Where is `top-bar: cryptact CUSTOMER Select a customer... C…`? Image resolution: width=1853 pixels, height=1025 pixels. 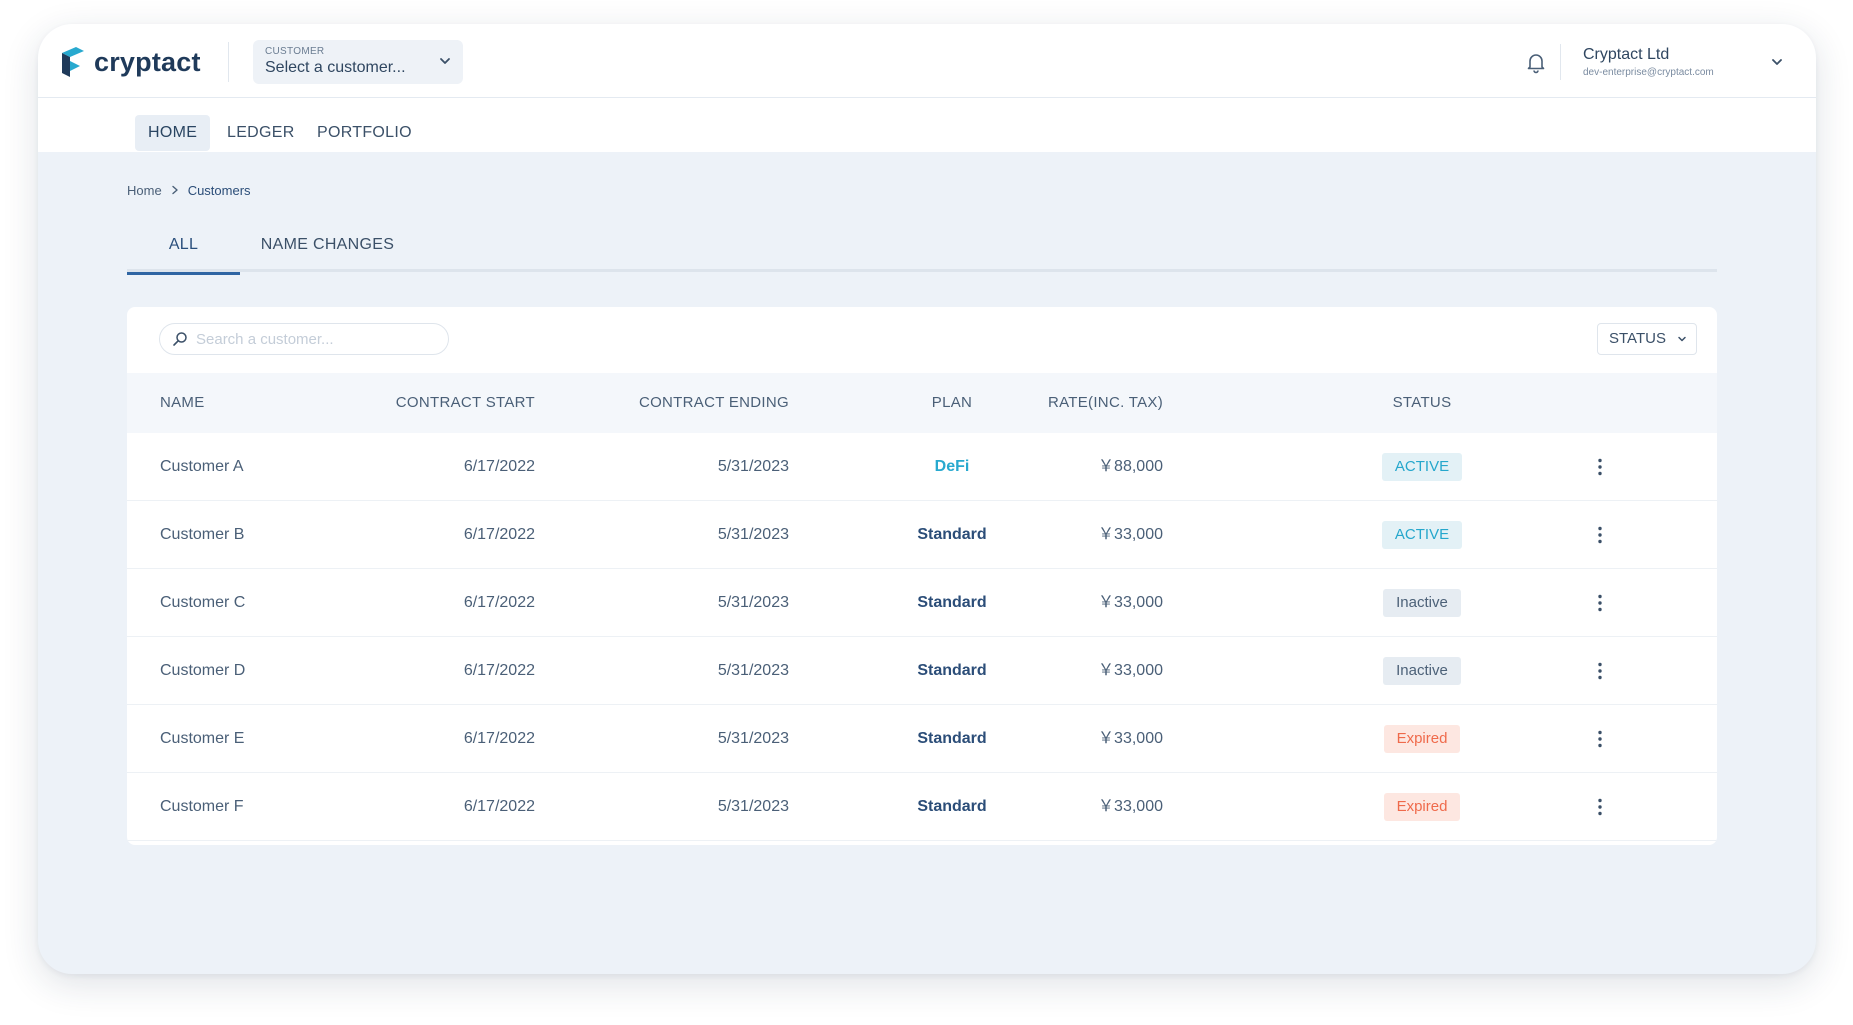 top-bar: cryptact CUSTOMER Select a customer... C… is located at coordinates (927, 61).